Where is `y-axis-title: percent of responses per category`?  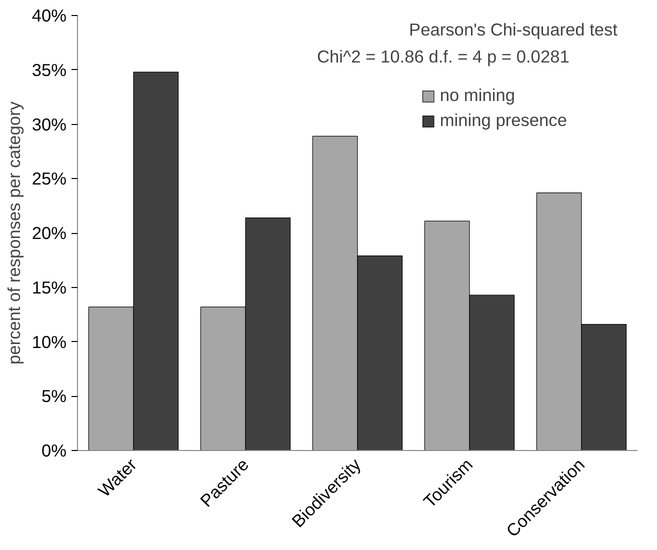
y-axis-title: percent of responses per category is located at coordinates (14, 232).